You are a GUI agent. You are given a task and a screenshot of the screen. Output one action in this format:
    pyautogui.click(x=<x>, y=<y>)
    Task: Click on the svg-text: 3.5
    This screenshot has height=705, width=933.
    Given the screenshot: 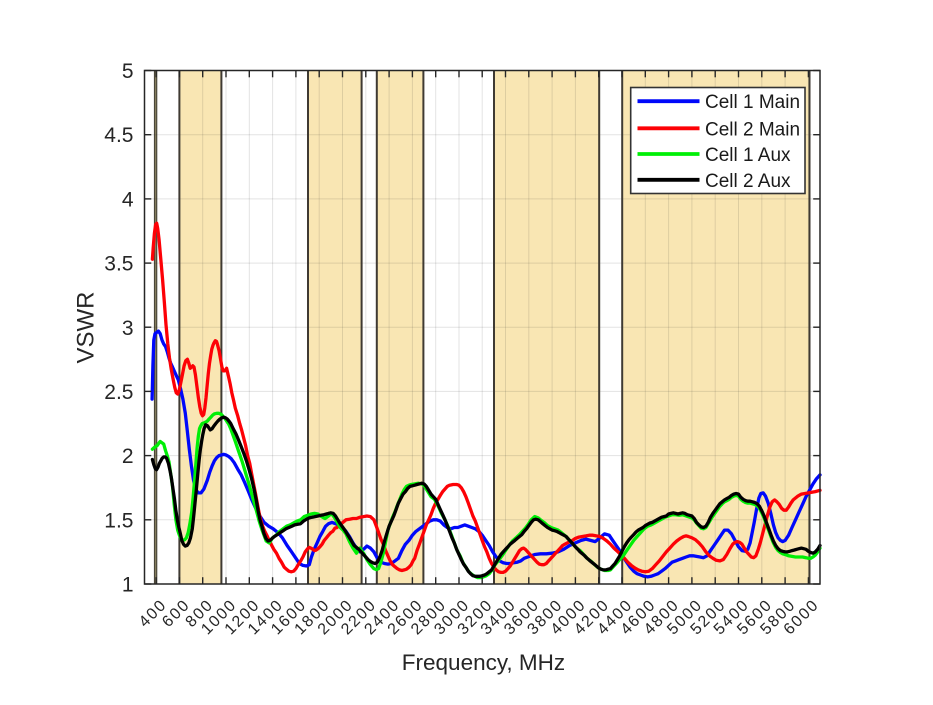 What is the action you would take?
    pyautogui.click(x=118, y=264)
    